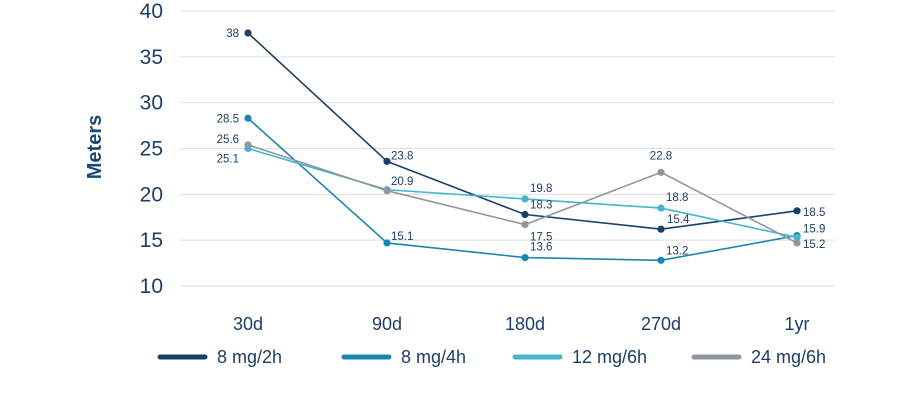  I want to click on x-axis-ticks: 30d 90d 180d 270d 1yr, so click(521, 324).